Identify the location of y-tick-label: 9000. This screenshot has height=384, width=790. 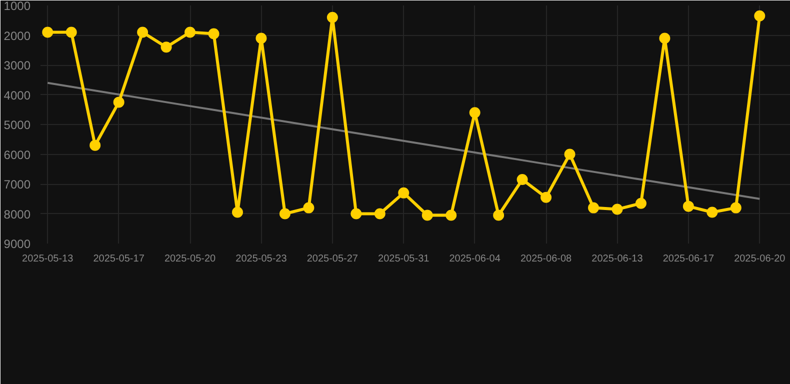
(17, 244).